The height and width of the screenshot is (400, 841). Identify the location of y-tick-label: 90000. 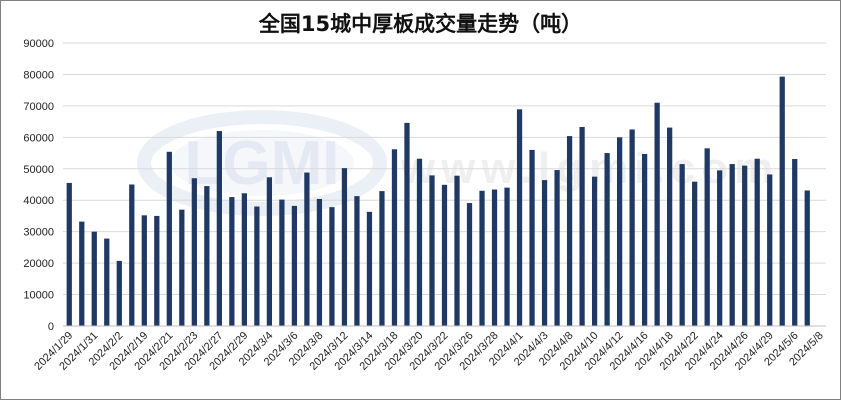
(38, 44).